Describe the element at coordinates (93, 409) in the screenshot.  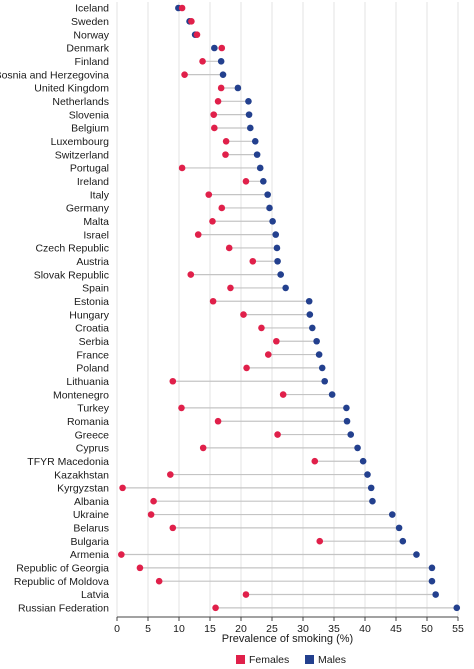
I see `country-label: Turkey` at that location.